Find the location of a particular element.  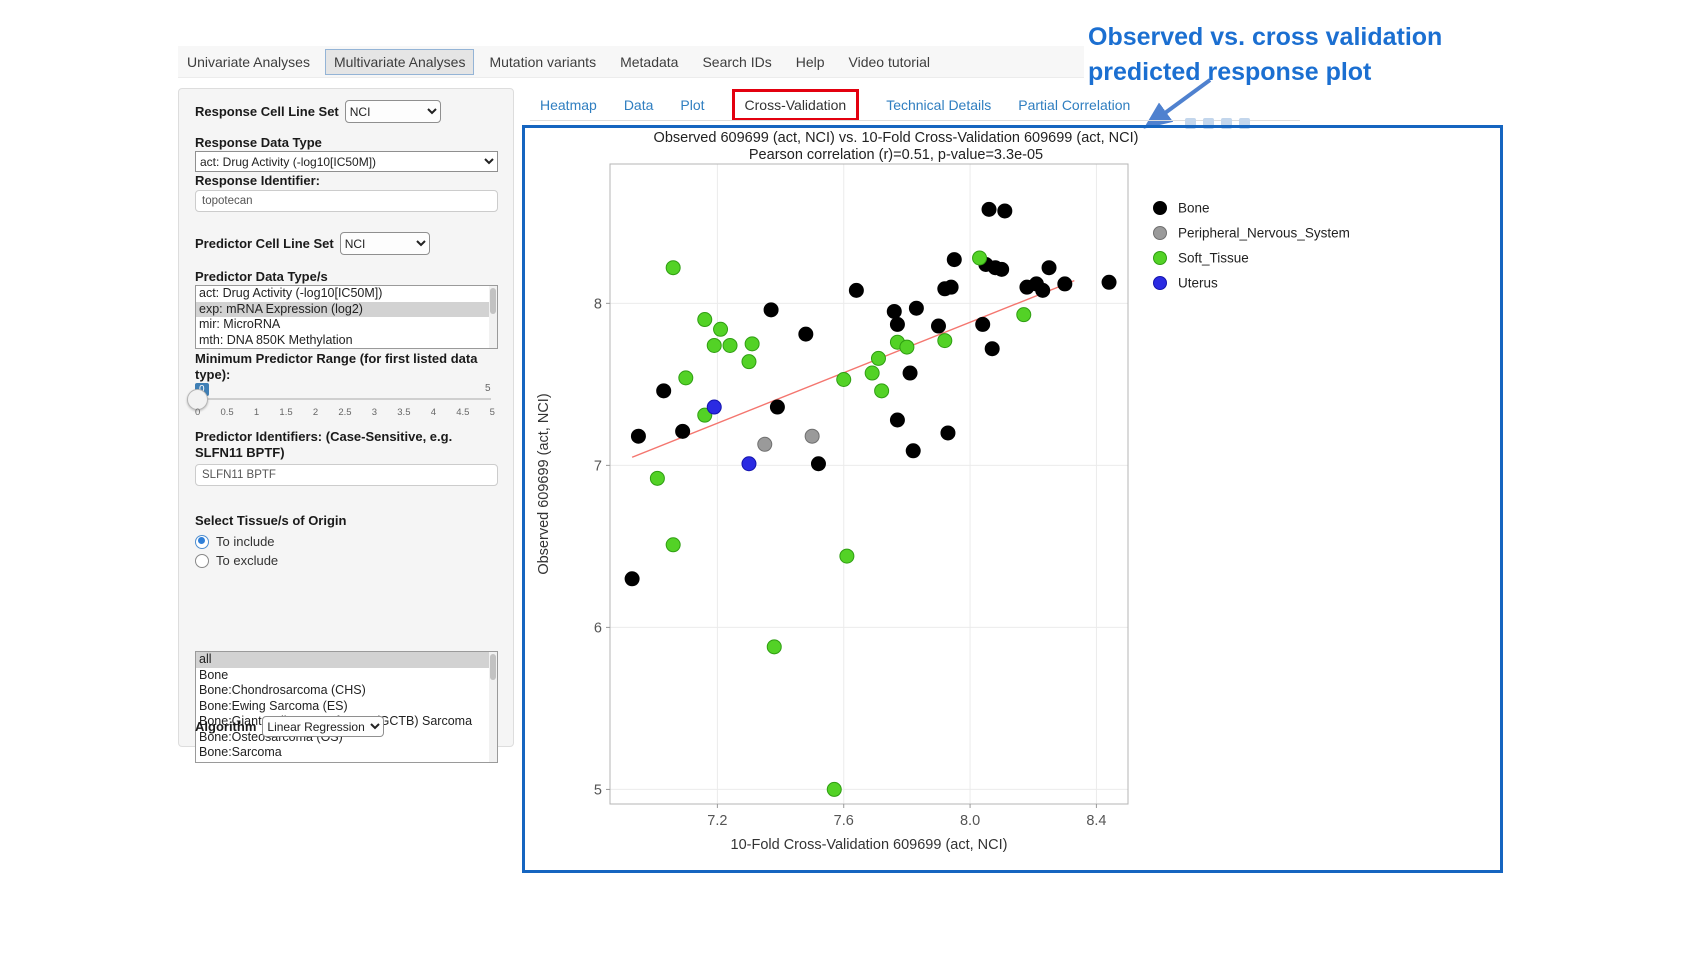

pan-icon is located at coordinates (1226, 123).